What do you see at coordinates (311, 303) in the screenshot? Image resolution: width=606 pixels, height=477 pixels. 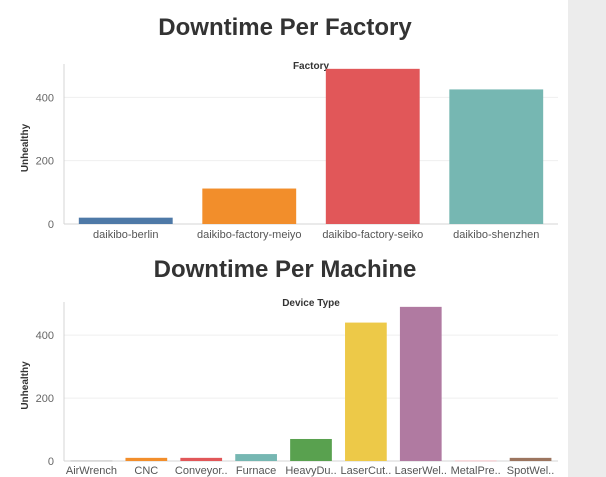 I see `axis-header: Device Type` at bounding box center [311, 303].